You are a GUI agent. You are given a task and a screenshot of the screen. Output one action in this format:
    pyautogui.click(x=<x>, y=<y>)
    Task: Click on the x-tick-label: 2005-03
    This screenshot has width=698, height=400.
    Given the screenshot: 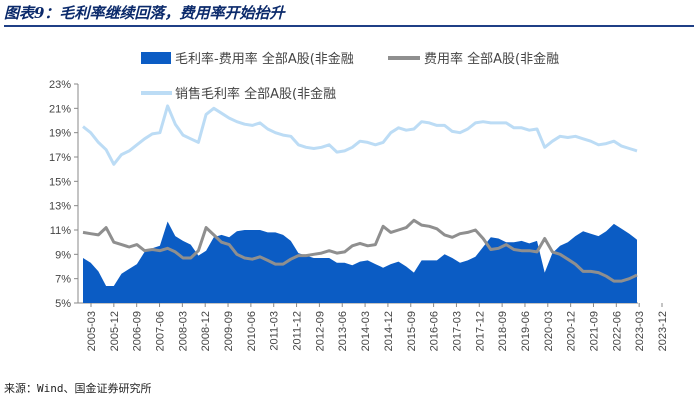 What is the action you would take?
    pyautogui.click(x=92, y=331)
    